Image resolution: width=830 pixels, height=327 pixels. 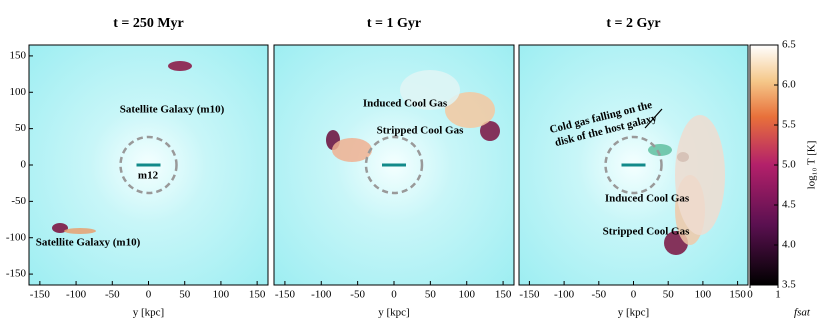 I want to click on y-tick-label: -50, so click(x=18, y=201).